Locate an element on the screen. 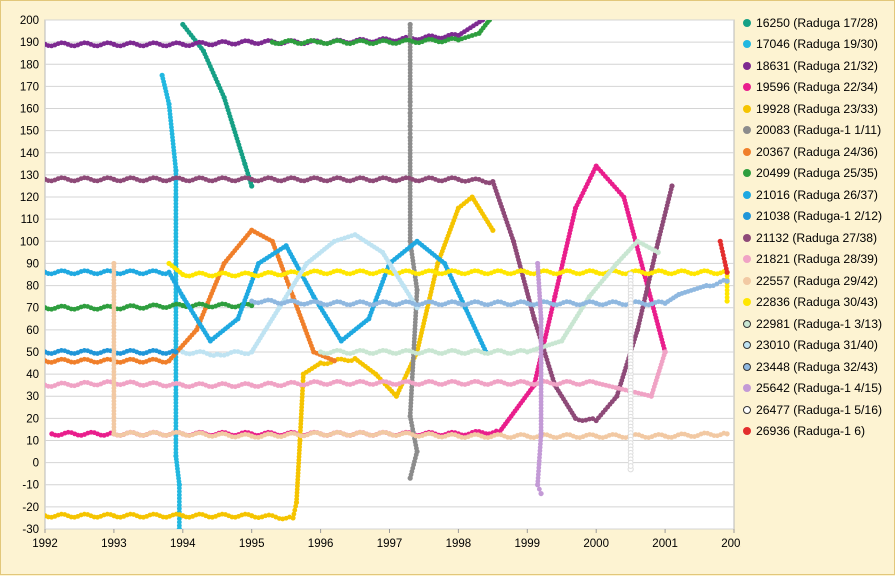 The height and width of the screenshot is (576, 895). legend-label: 19596 (Raduga 22/34) is located at coordinates (817, 87).